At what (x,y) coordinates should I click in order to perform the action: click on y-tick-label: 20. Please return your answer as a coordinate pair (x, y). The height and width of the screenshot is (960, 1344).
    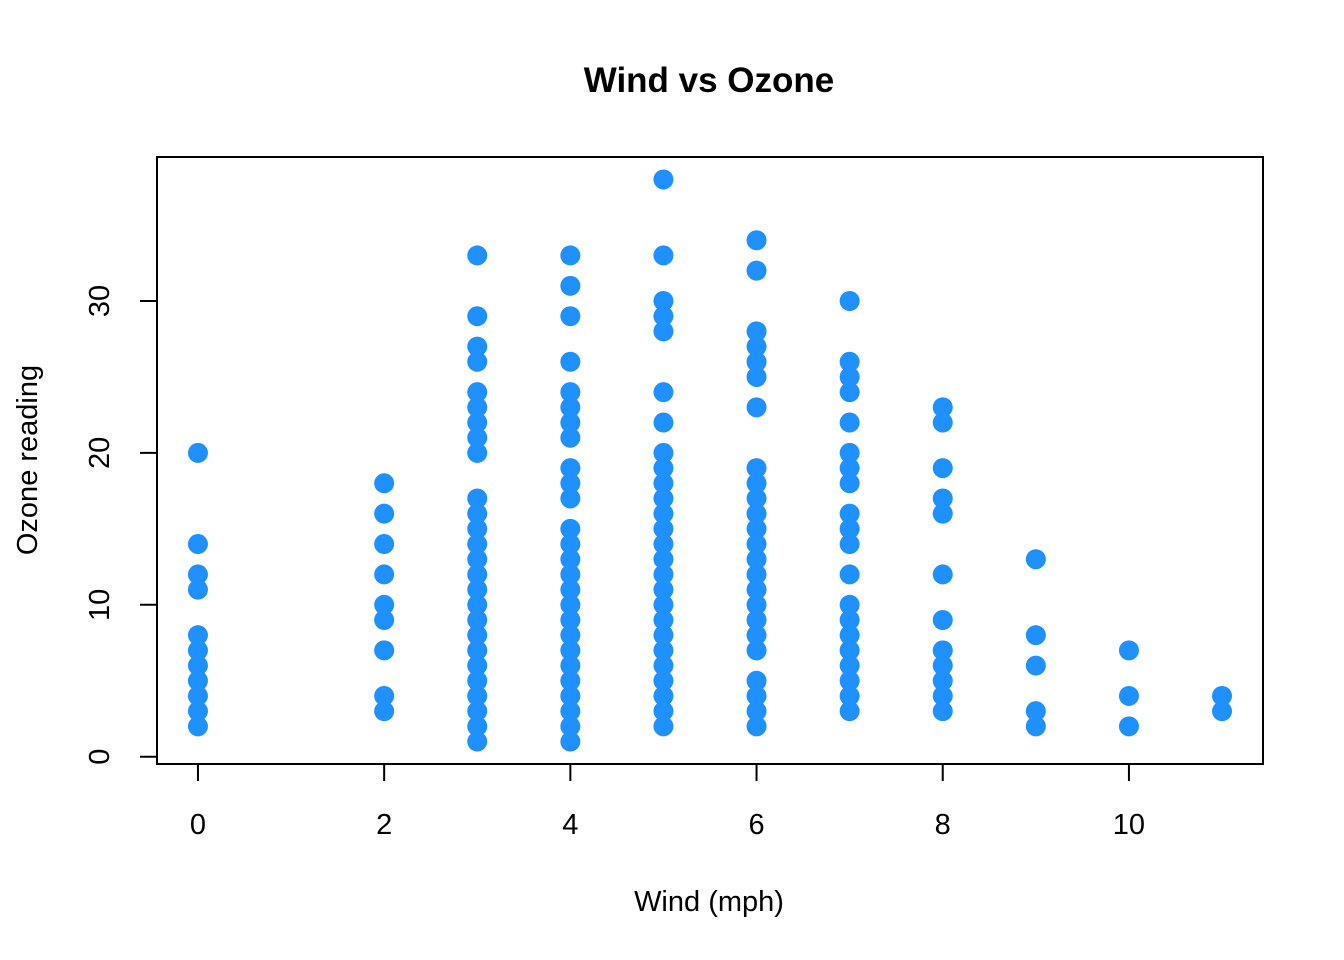
    Looking at the image, I should click on (100, 453).